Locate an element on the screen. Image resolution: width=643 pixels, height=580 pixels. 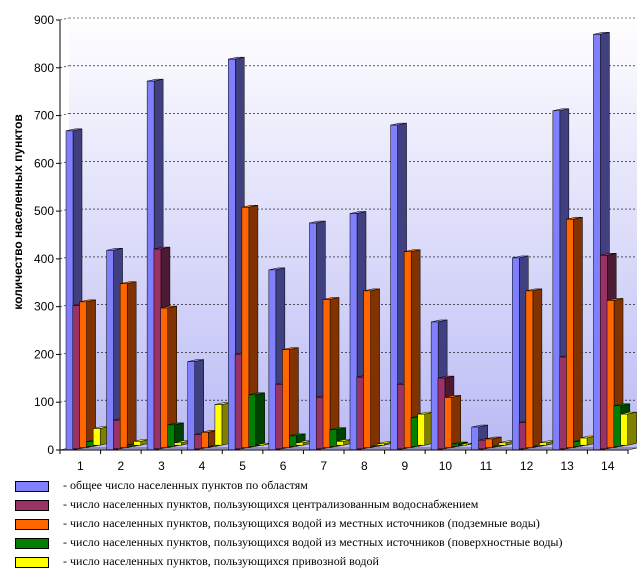
x-tick-label: 2 is located at coordinates (121, 466).